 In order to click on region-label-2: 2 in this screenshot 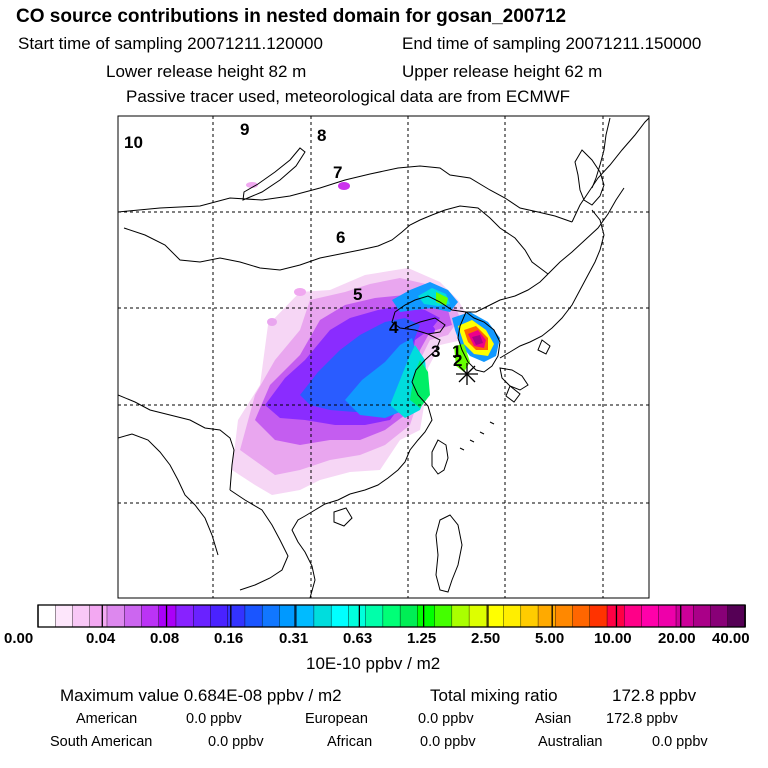, I will do `click(457, 360)`.